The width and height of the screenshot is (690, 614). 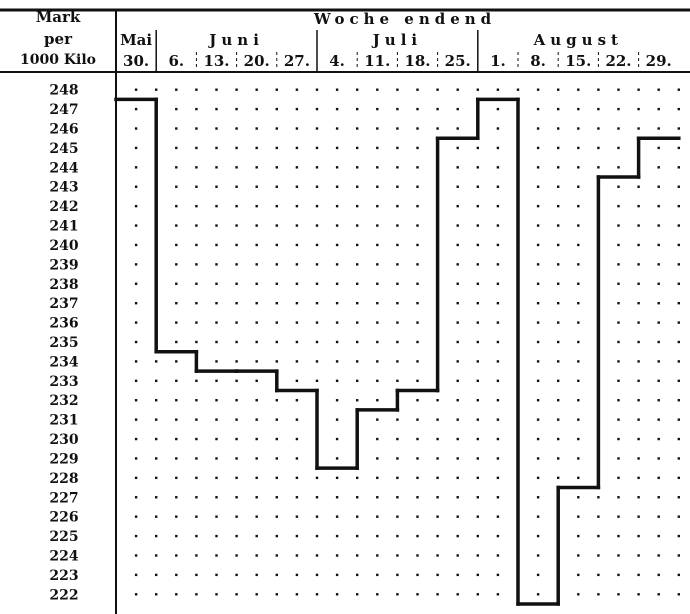 I want to click on y-tick-label: 241, so click(x=63, y=227).